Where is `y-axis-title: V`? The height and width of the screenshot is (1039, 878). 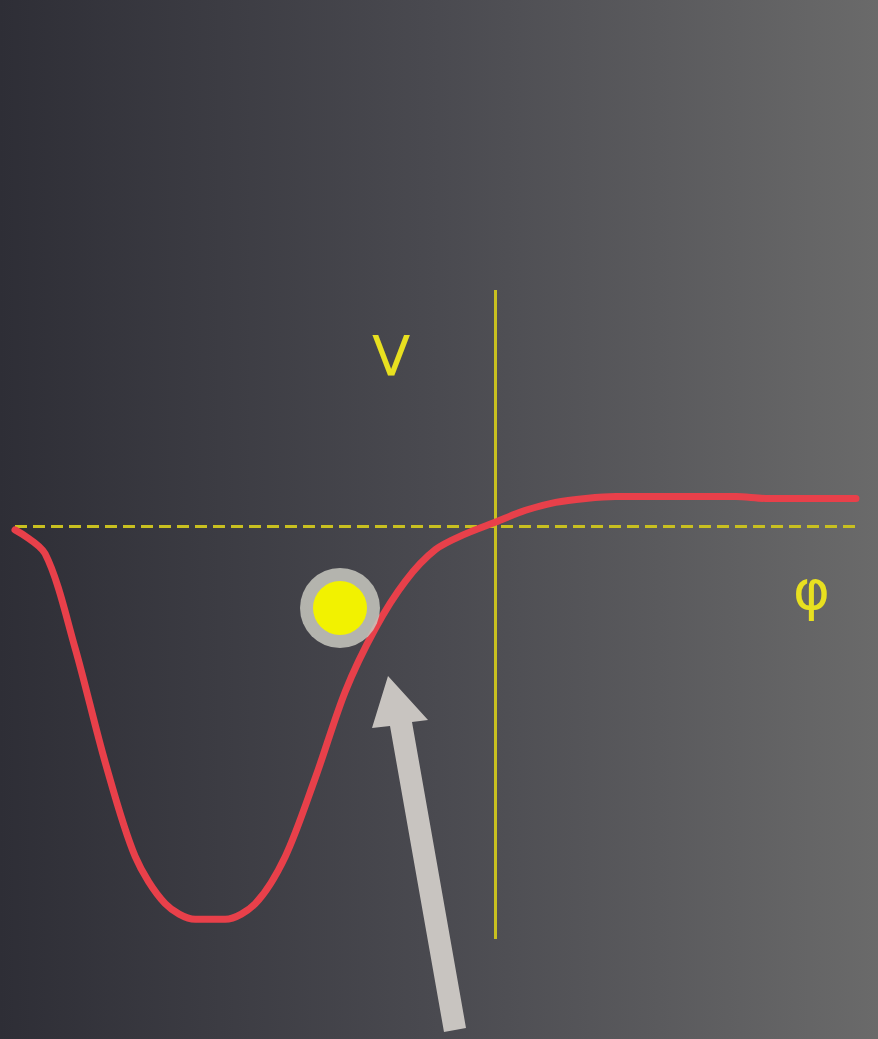
y-axis-title: V is located at coordinates (391, 355).